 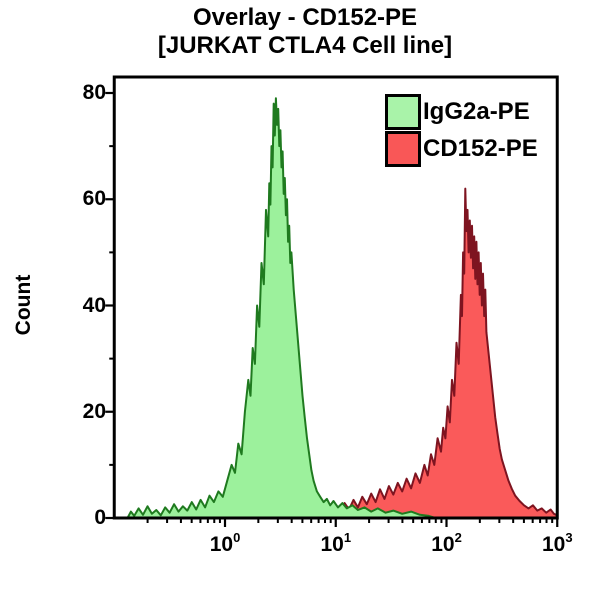 I want to click on y-tick-label: 80, so click(x=94, y=92).